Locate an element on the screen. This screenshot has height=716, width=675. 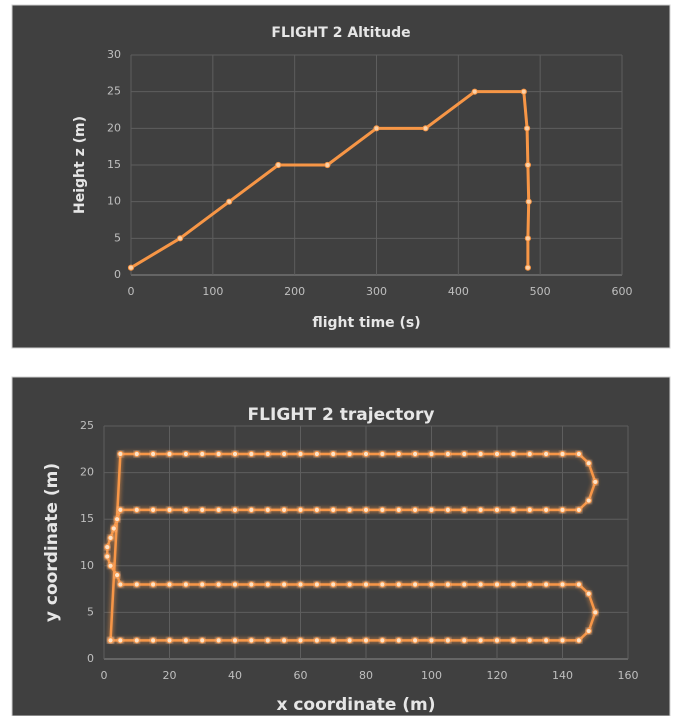
y-tick-label: 10 is located at coordinates (114, 201).